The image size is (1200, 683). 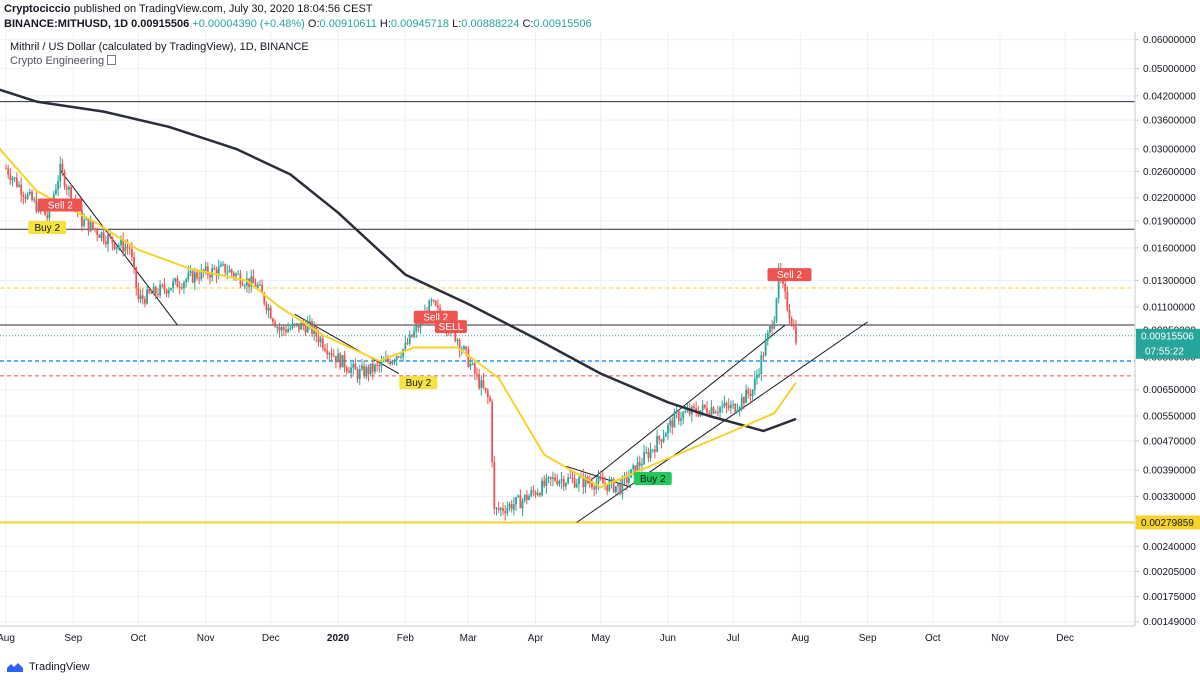 What do you see at coordinates (733, 638) in the screenshot?
I see `time-tick-label: Jul` at bounding box center [733, 638].